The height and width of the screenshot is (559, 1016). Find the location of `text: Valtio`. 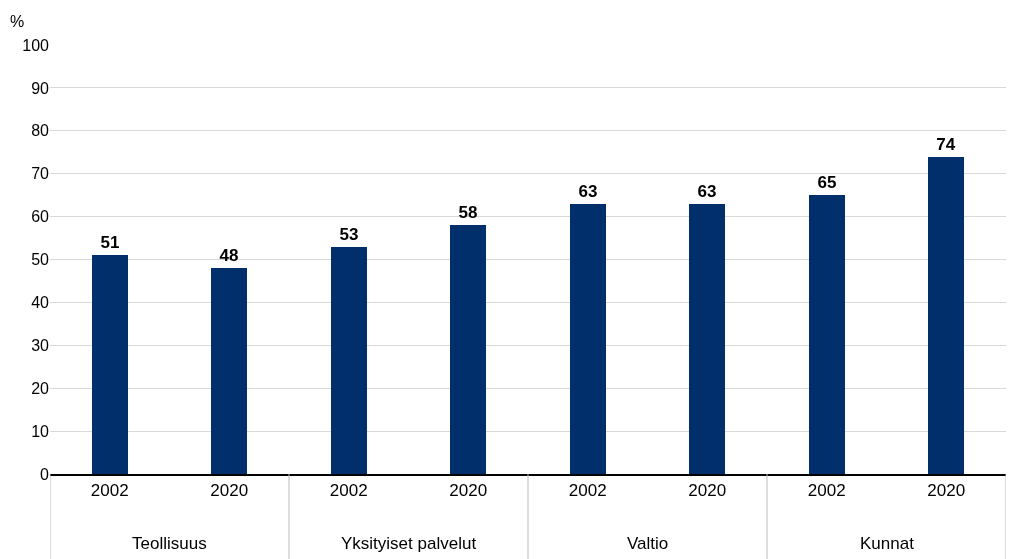

text: Valtio is located at coordinates (648, 543).